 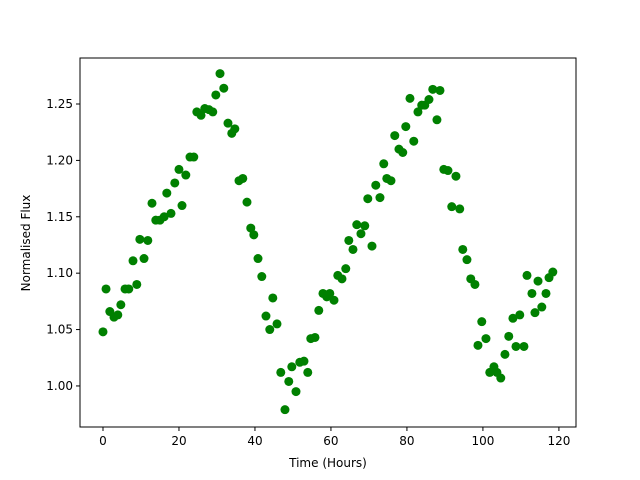 What do you see at coordinates (327, 463) in the screenshot?
I see `x-axis-label: Time (Hours)` at bounding box center [327, 463].